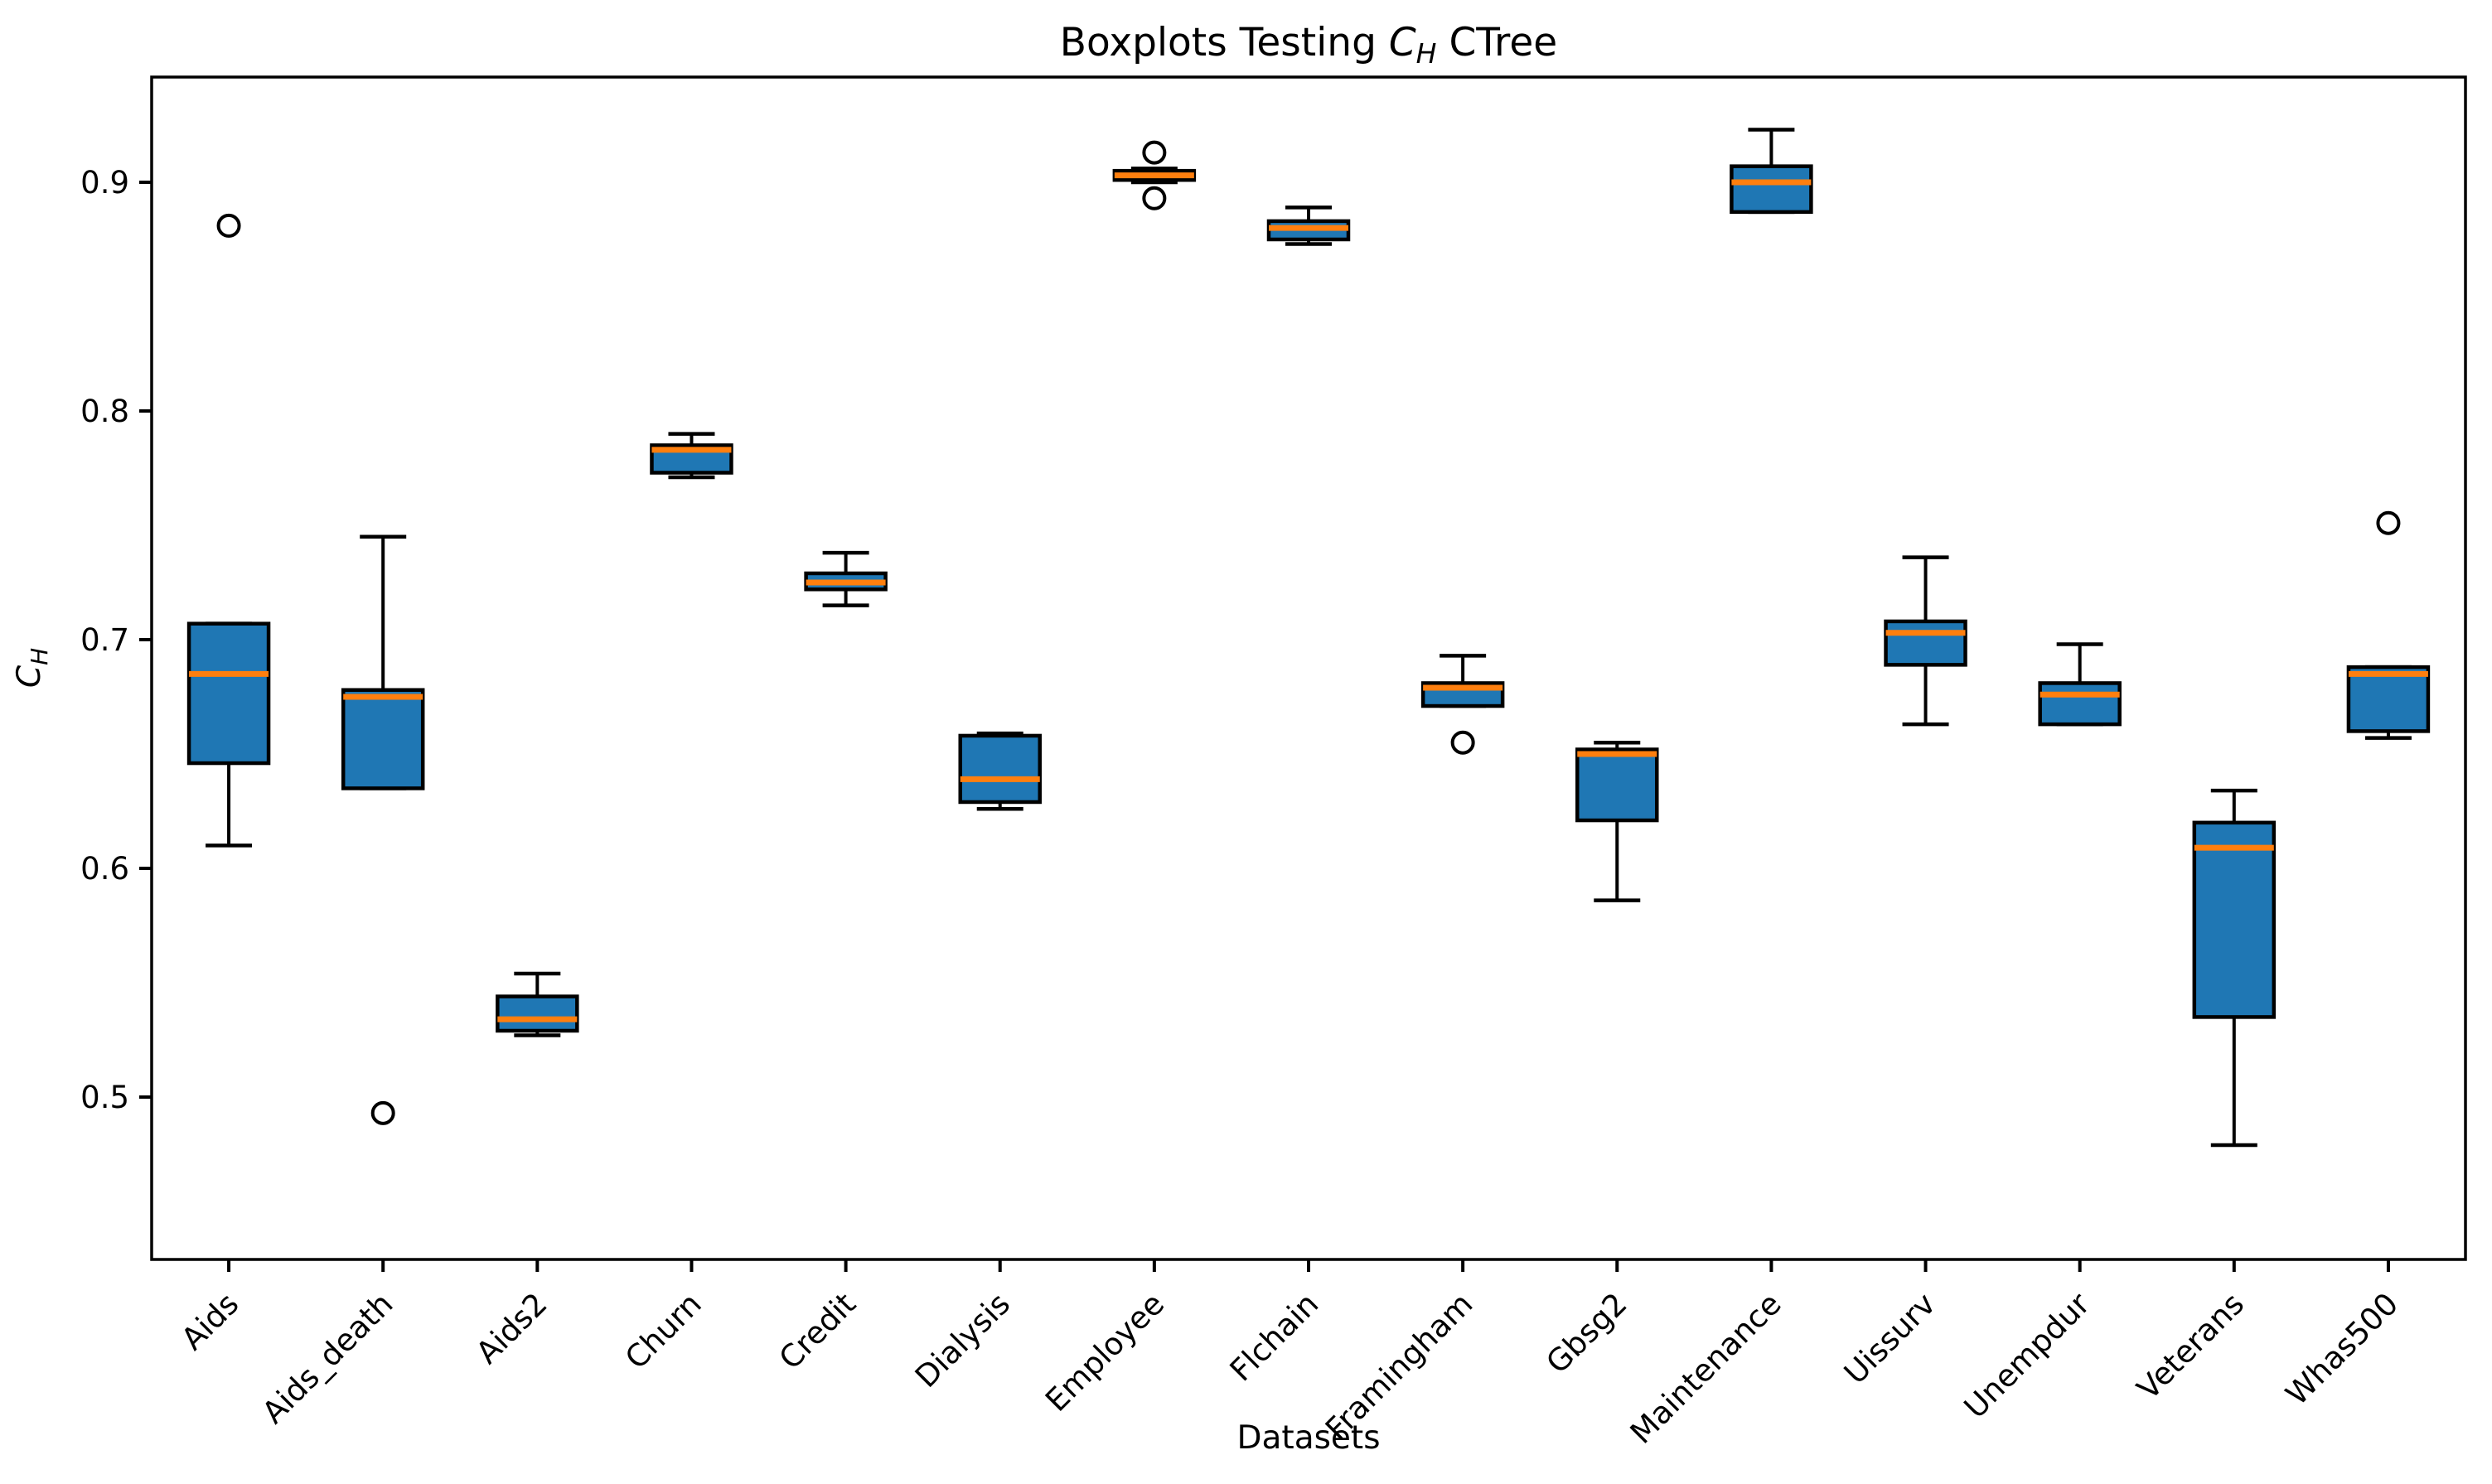  What do you see at coordinates (39, 656) in the screenshot?
I see `y-axis-label-math-subscript: H` at bounding box center [39, 656].